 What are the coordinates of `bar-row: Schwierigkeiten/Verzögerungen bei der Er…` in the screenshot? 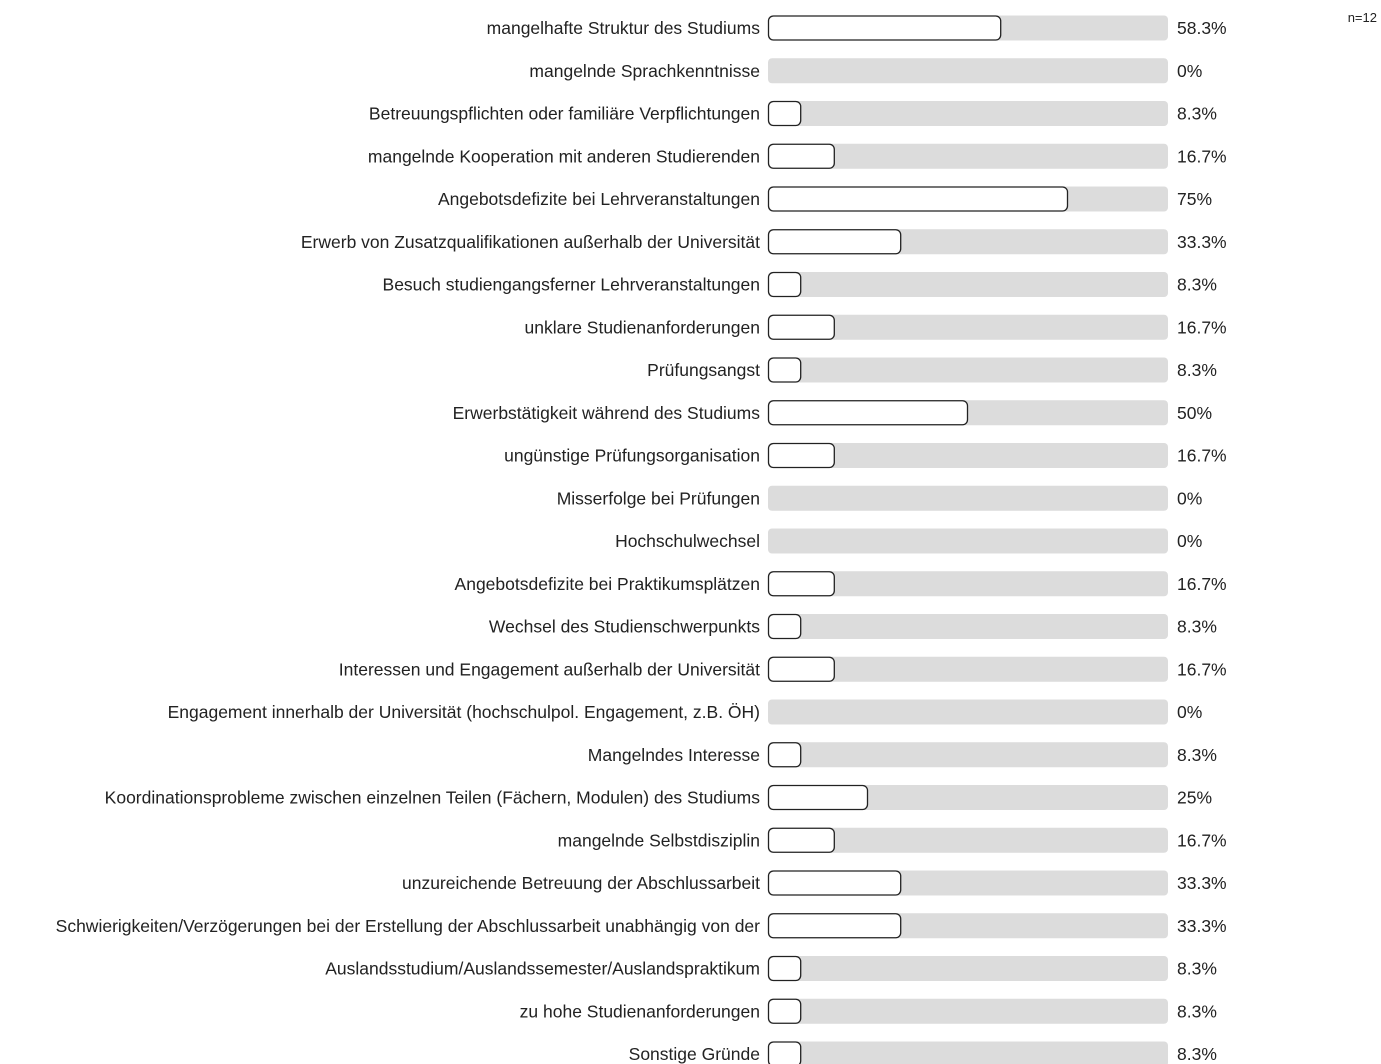 It's located at (641, 926).